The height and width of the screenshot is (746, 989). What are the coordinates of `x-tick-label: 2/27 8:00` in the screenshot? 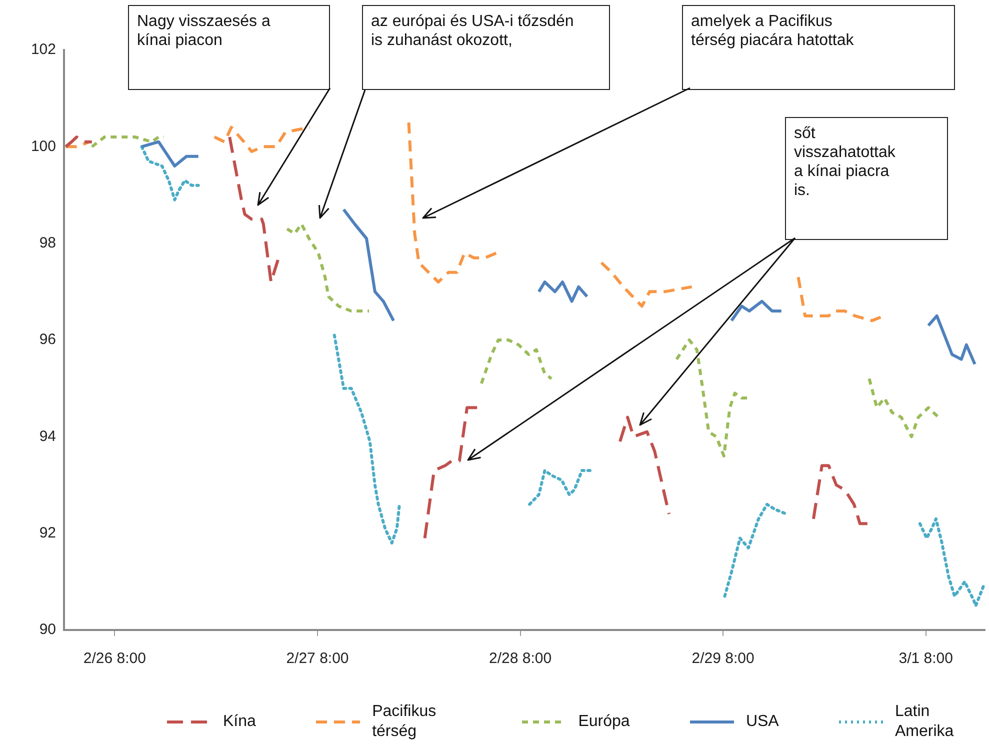 It's located at (317, 659).